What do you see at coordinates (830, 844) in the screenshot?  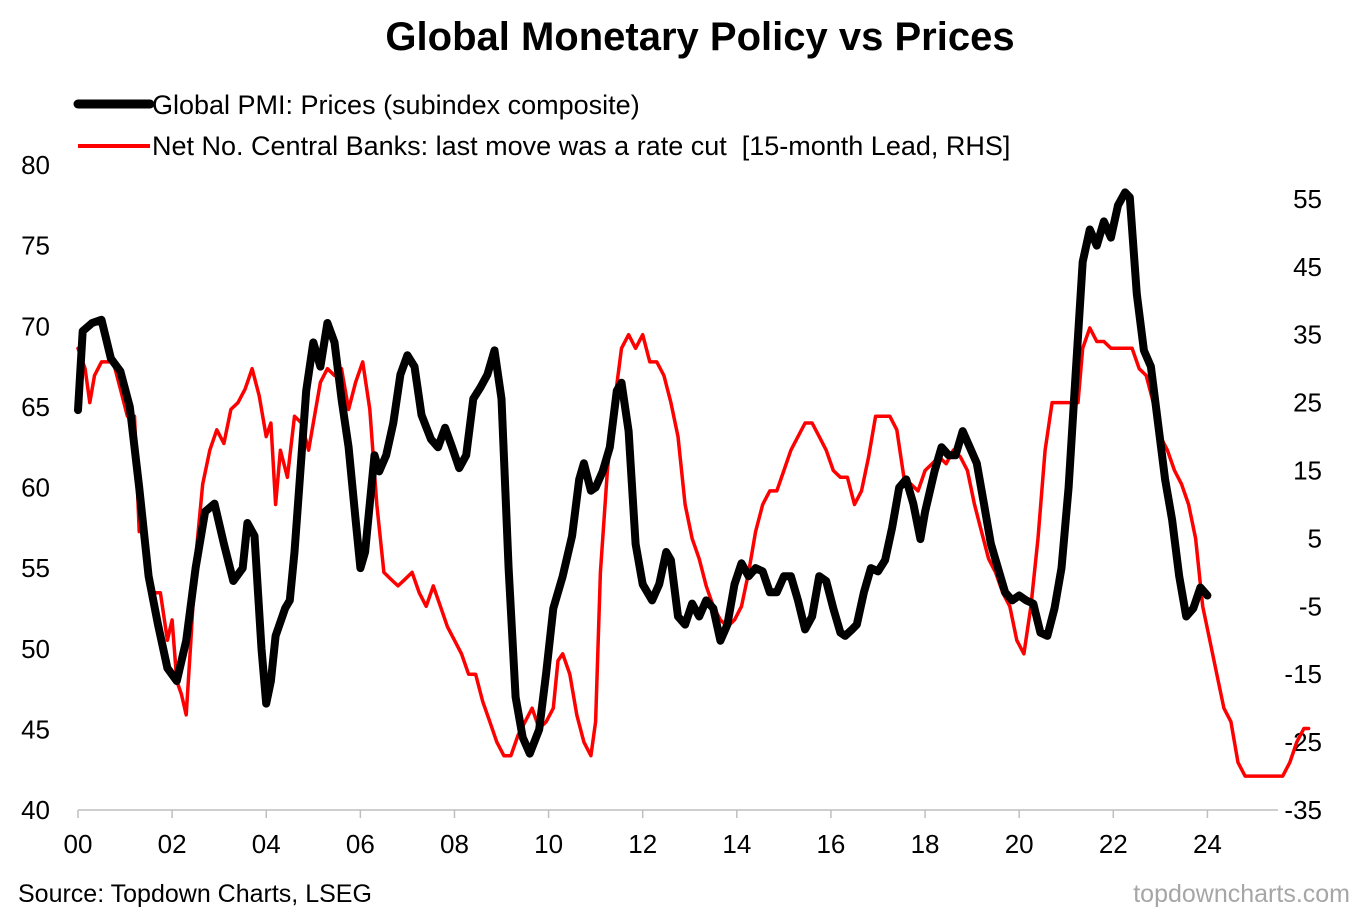 I see `x-tick-label: 16` at bounding box center [830, 844].